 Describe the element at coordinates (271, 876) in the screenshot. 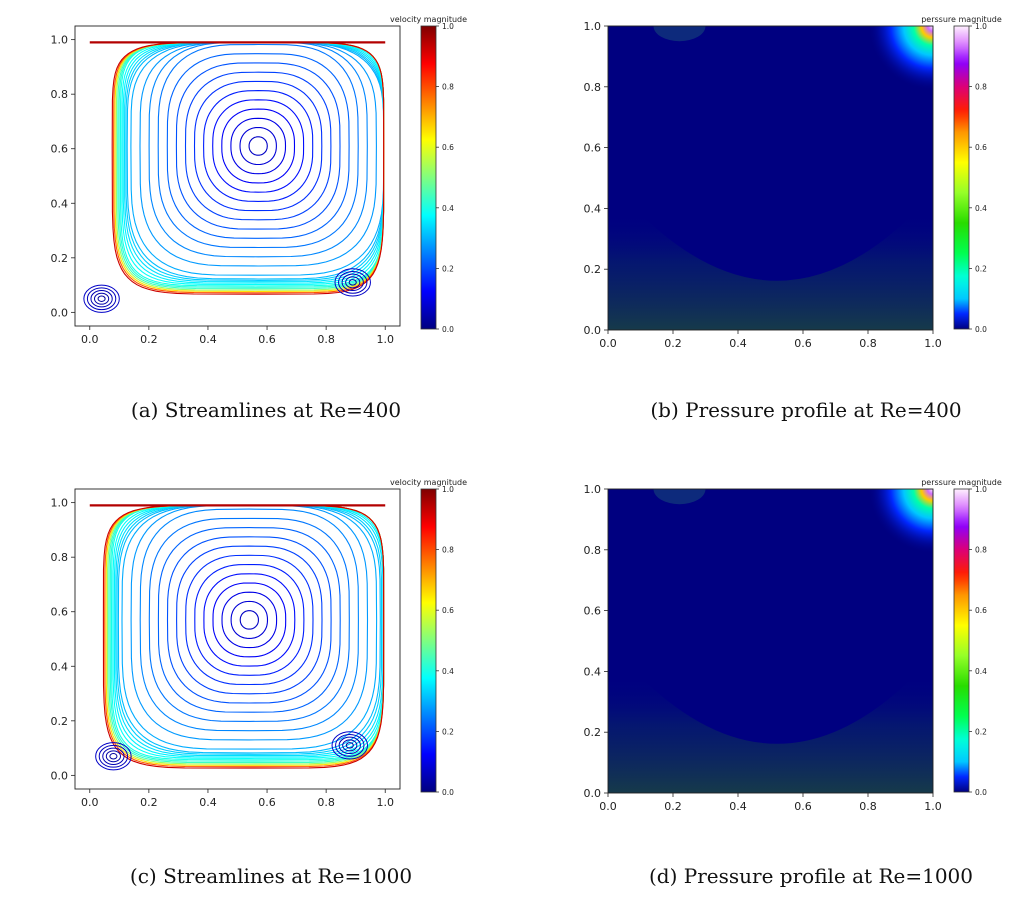

I see `caption-c: (c) Streamlines at Re=1000` at that location.